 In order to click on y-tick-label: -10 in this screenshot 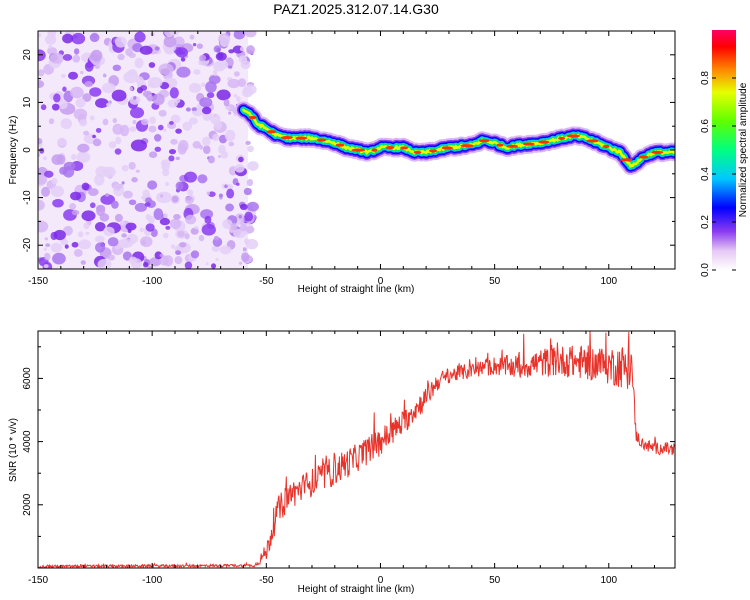, I will do `click(27, 197)`.